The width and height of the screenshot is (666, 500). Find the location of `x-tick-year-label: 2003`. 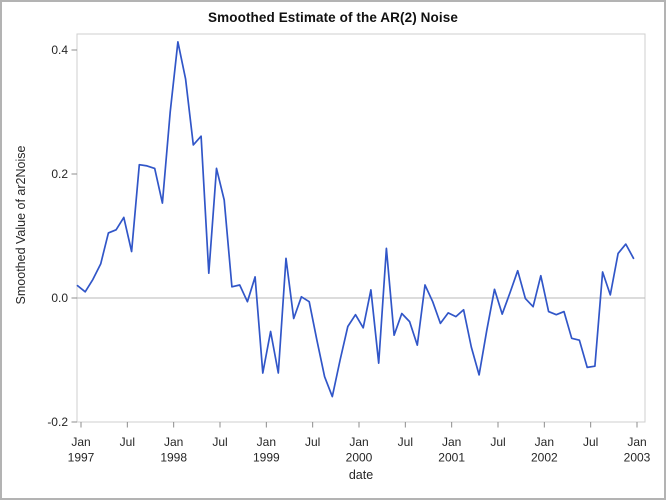

x-tick-year-label: 2003 is located at coordinates (637, 458).